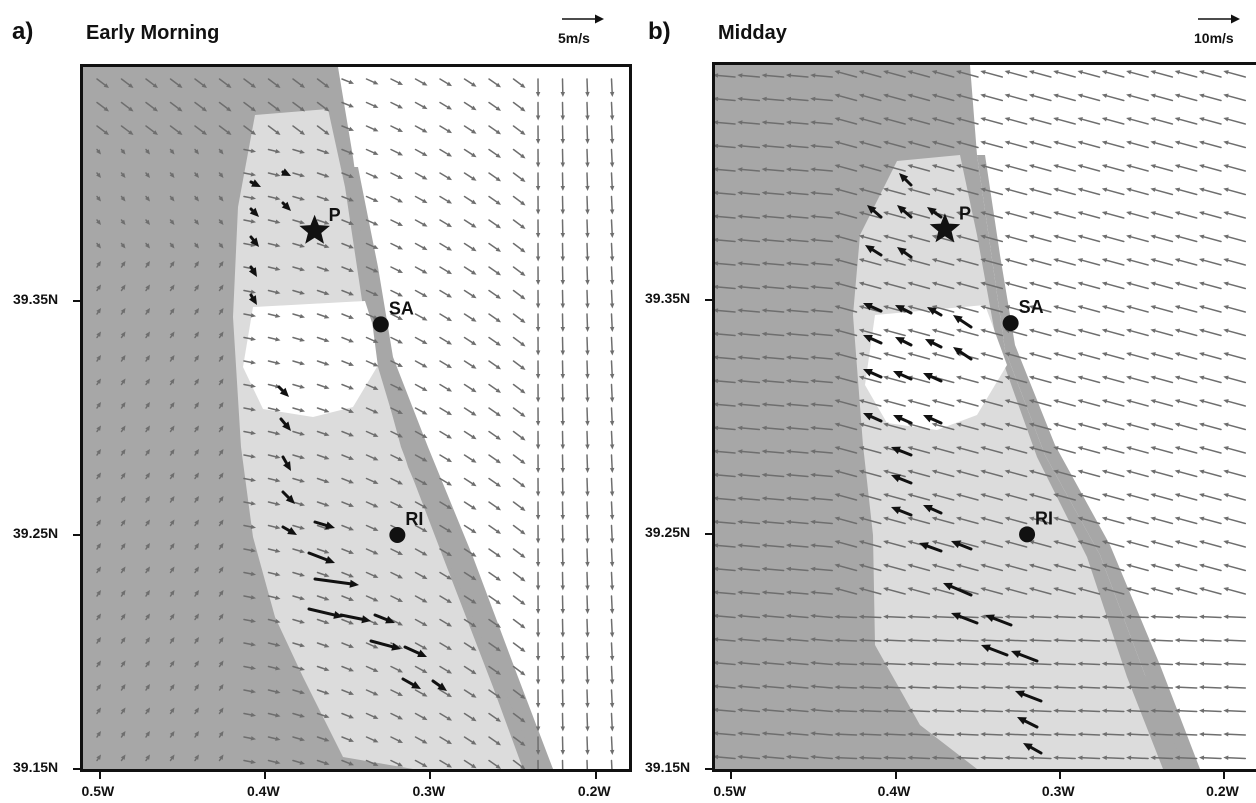 The height and width of the screenshot is (803, 1256). I want to click on panel-a-scale-label: 5m/s, so click(574, 38).